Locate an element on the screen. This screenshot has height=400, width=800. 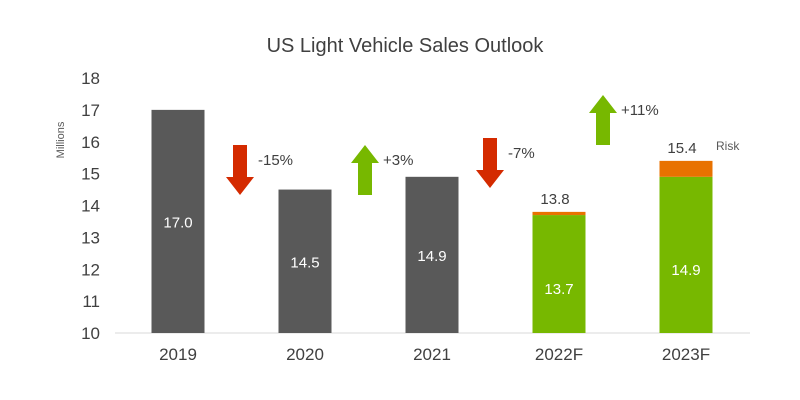
bar-value-label: 14.5 is located at coordinates (304, 262).